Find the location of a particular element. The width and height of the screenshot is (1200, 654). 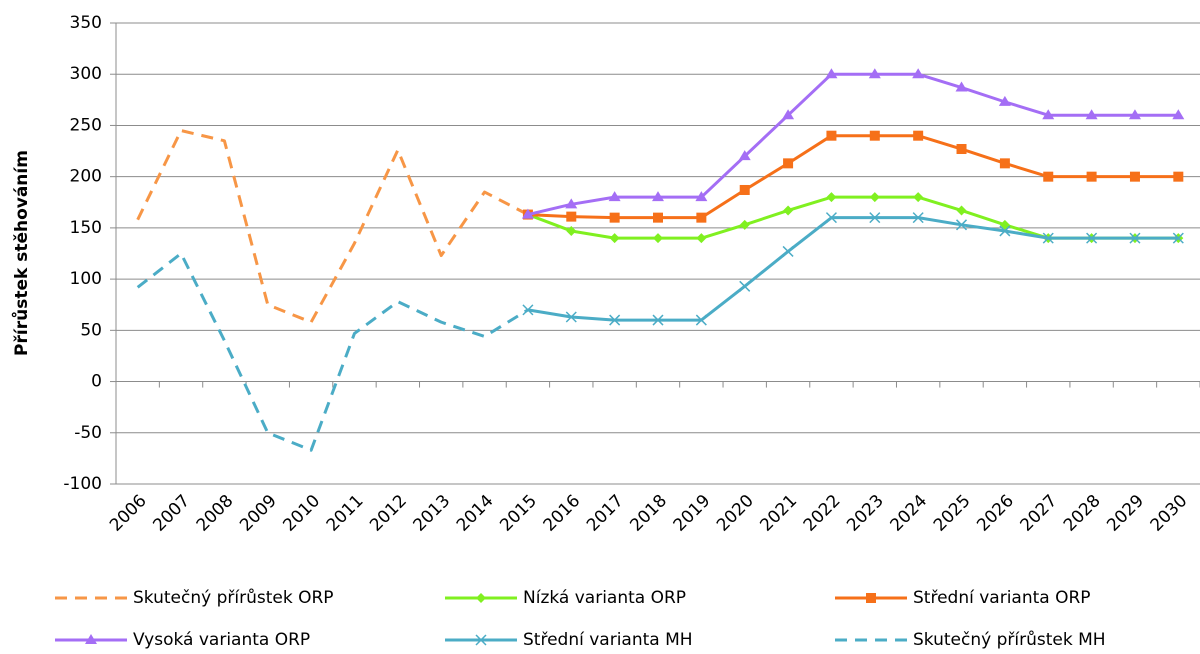

legend-label: Nízká varianta ORP is located at coordinates (604, 598).